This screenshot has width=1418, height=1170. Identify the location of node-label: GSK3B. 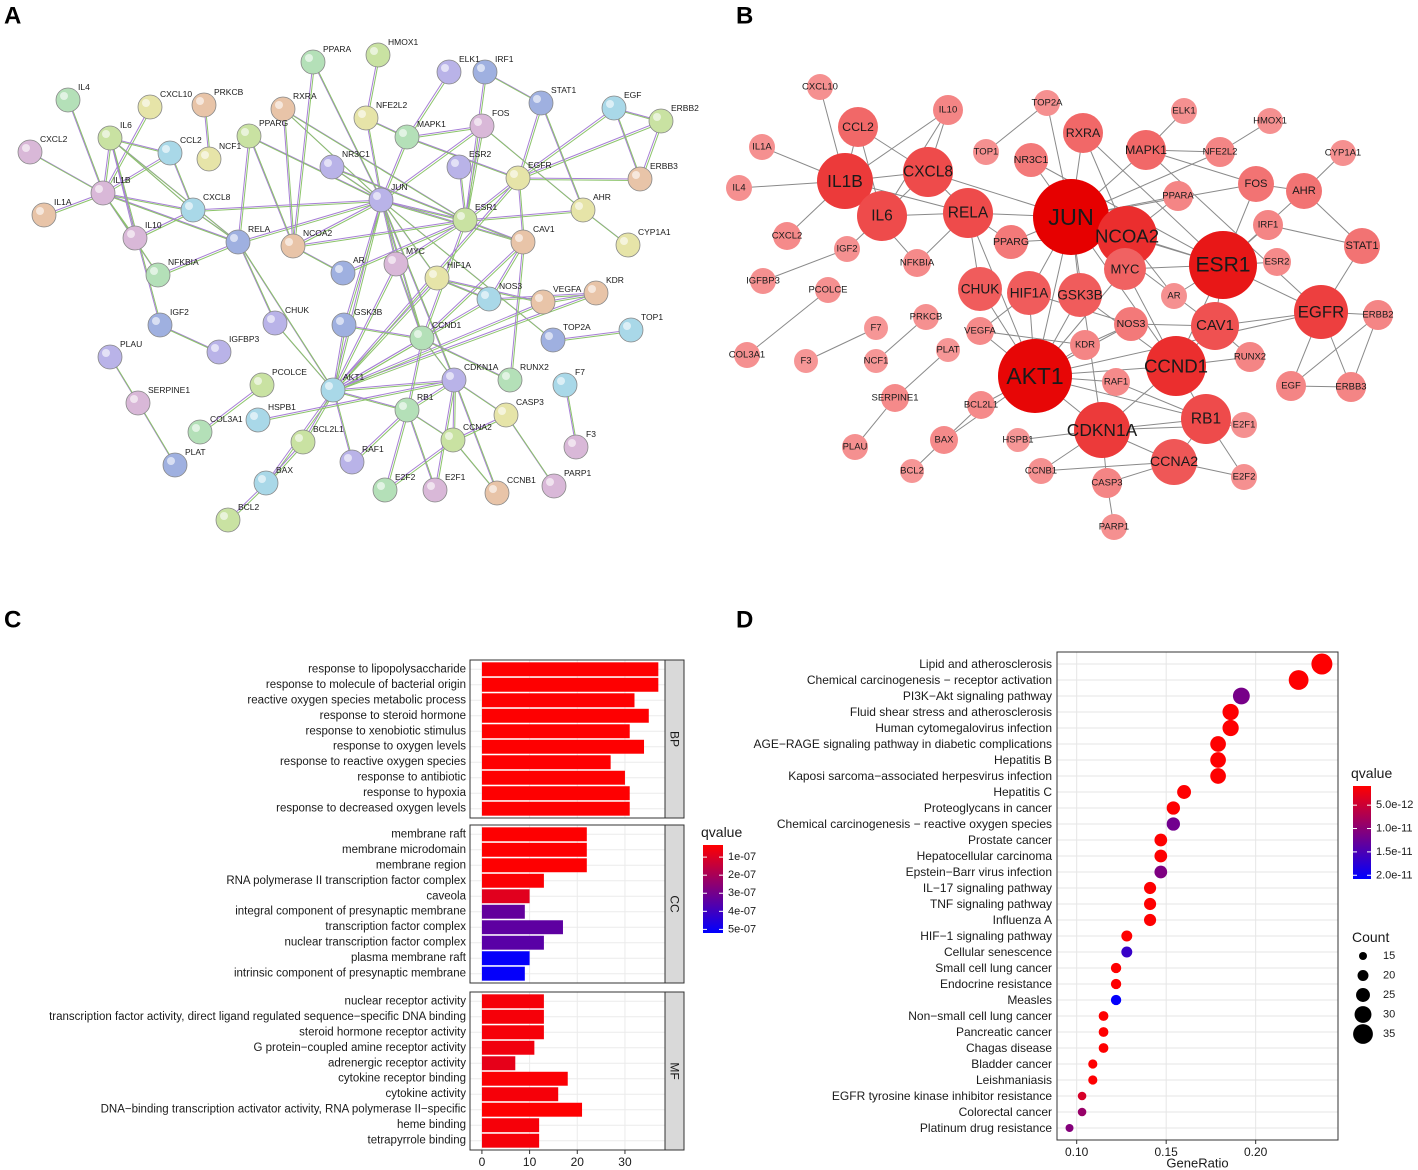
(368, 312).